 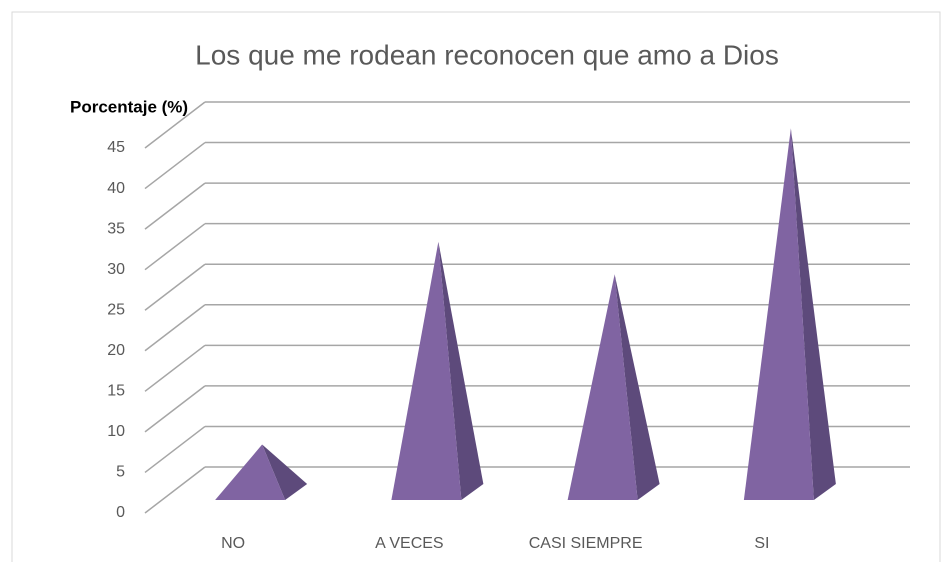 I want to click on x-tick-label: SI, so click(x=761, y=543).